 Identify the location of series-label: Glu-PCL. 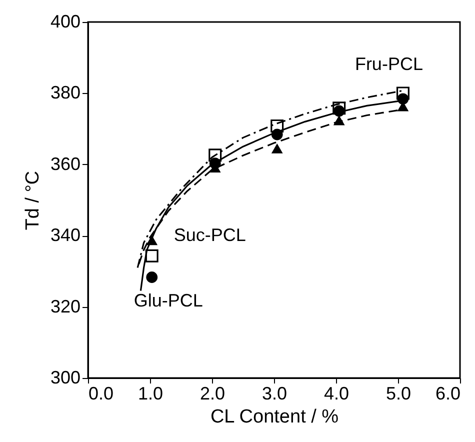
(168, 300).